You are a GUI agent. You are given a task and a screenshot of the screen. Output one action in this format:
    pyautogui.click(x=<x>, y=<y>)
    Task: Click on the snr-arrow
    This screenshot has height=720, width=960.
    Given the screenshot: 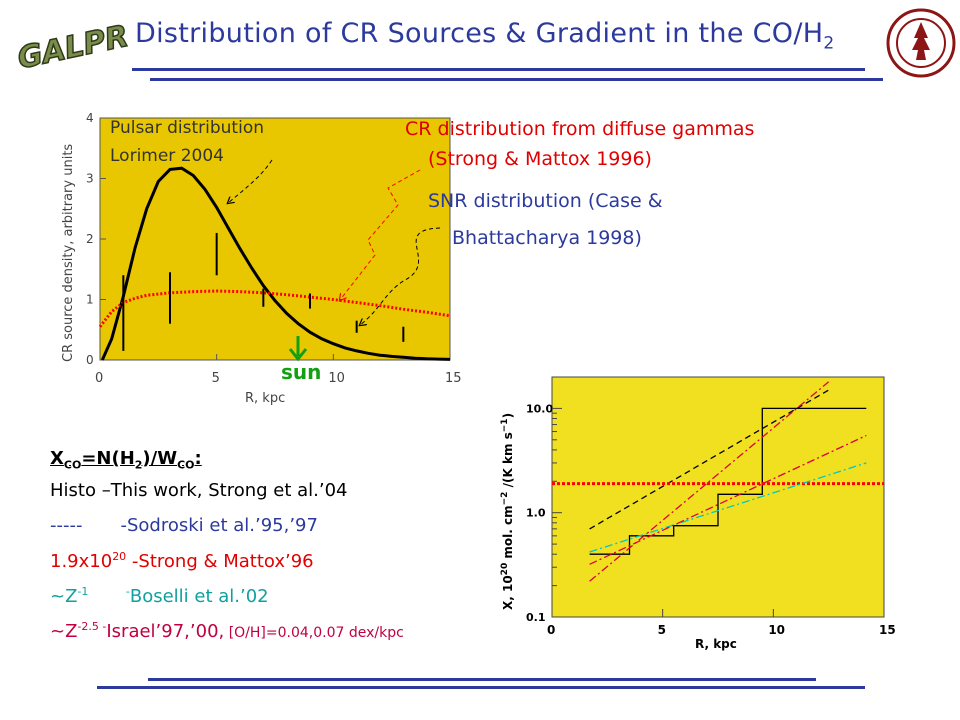 What is the action you would take?
    pyautogui.click(x=400, y=276)
    